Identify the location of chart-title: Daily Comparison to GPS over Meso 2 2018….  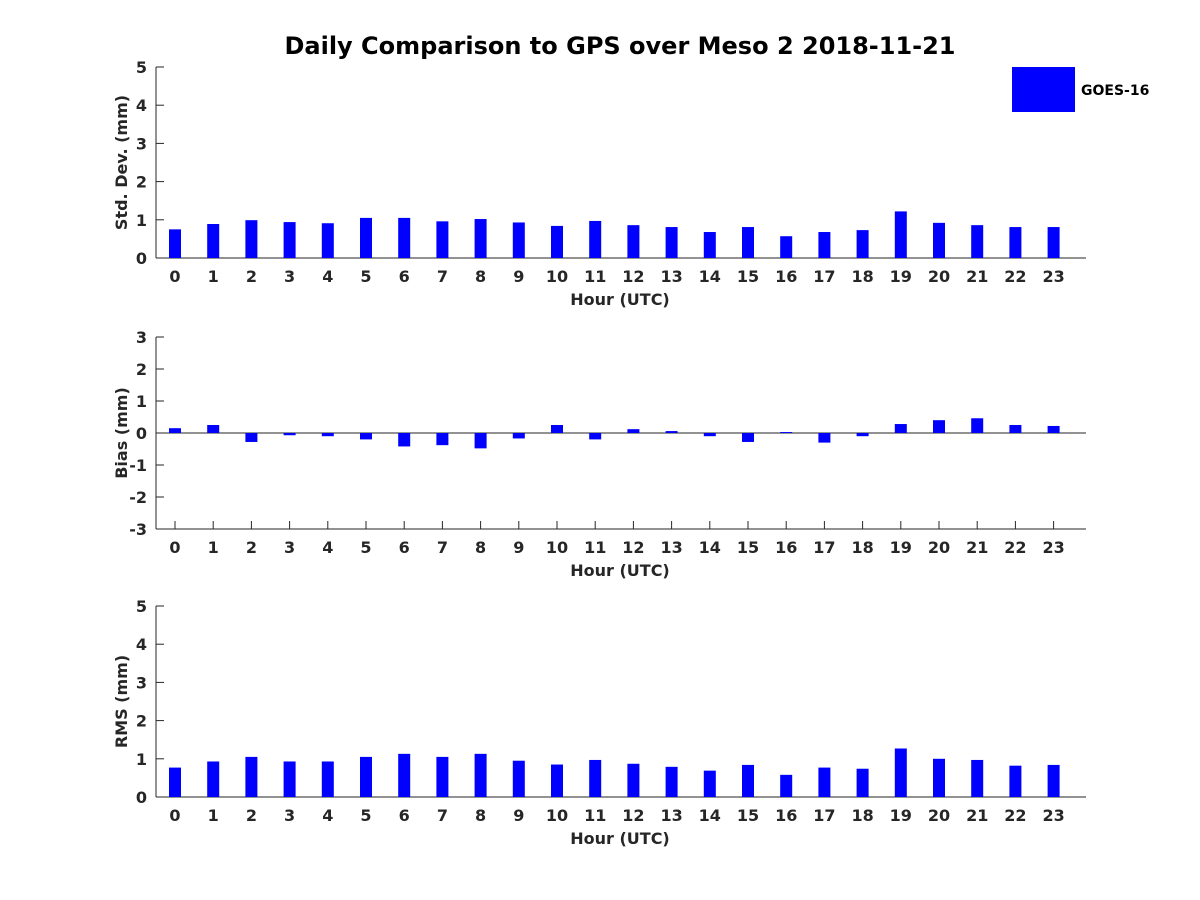
(619, 46).